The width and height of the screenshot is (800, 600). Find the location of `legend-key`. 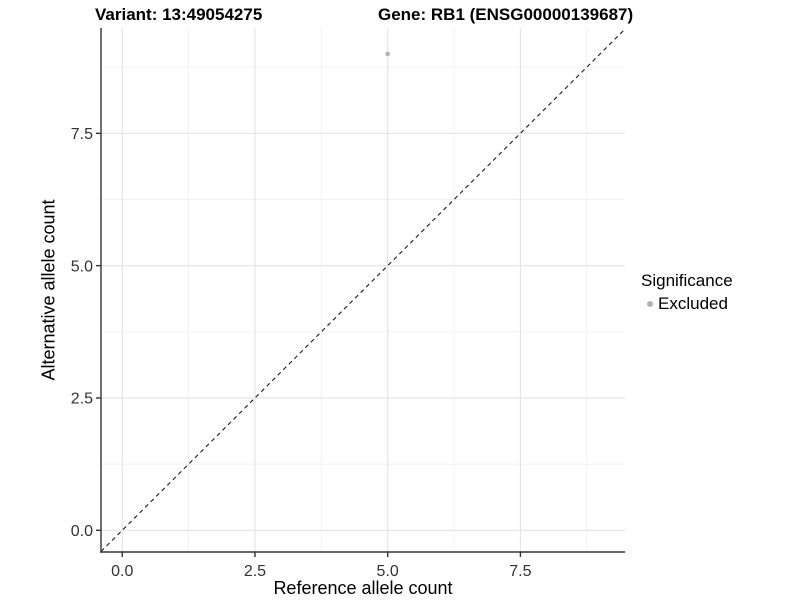

legend-key is located at coordinates (649, 304).